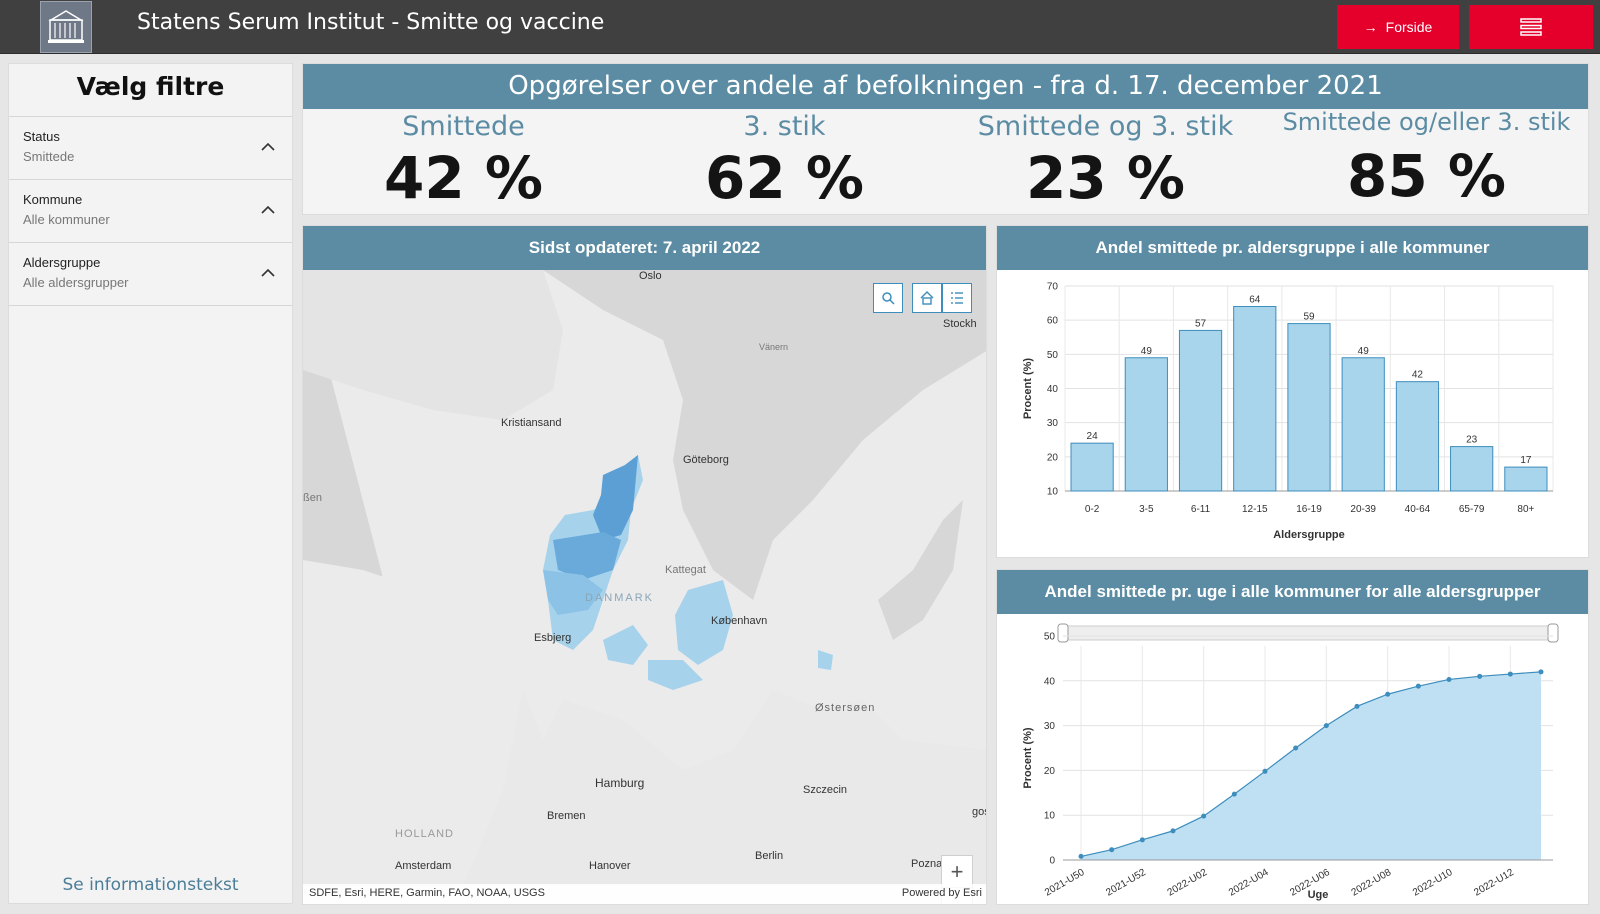 Image resolution: width=1600 pixels, height=914 pixels. What do you see at coordinates (463, 126) in the screenshot?
I see `stat-label: Smittede` at bounding box center [463, 126].